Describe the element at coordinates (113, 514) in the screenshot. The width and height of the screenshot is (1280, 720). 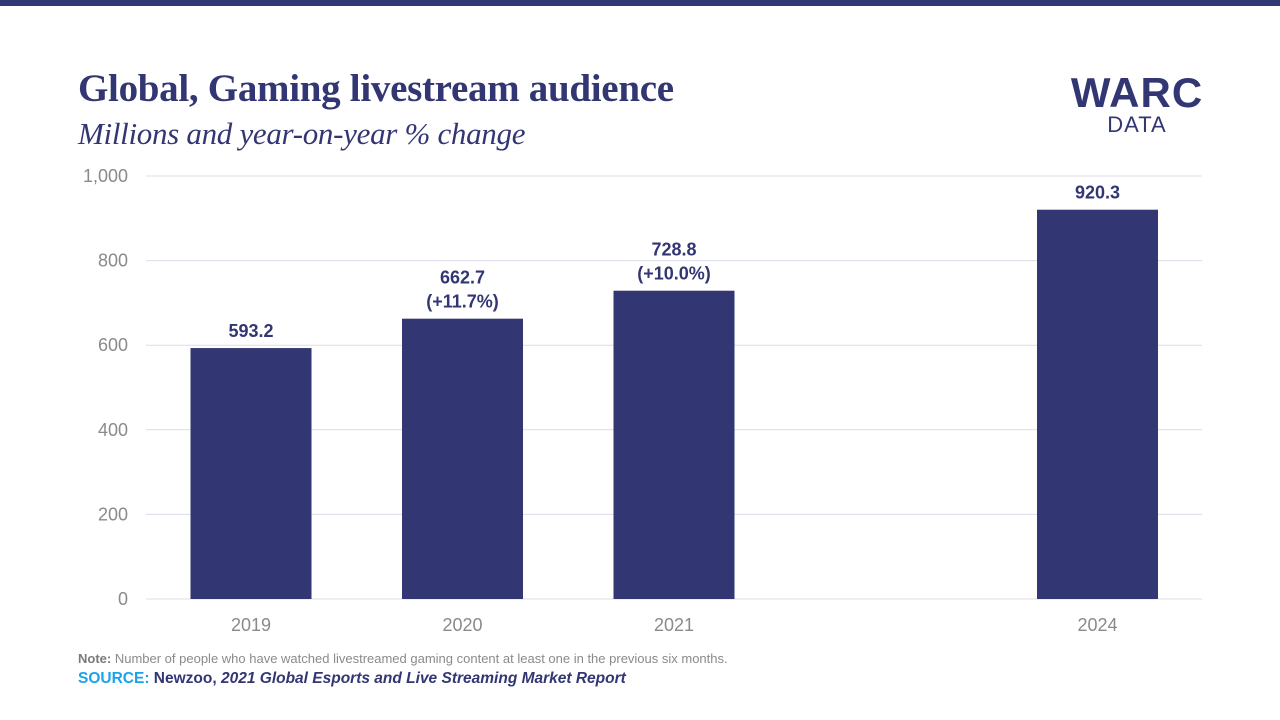
I see `y-tick-label: 200` at that location.